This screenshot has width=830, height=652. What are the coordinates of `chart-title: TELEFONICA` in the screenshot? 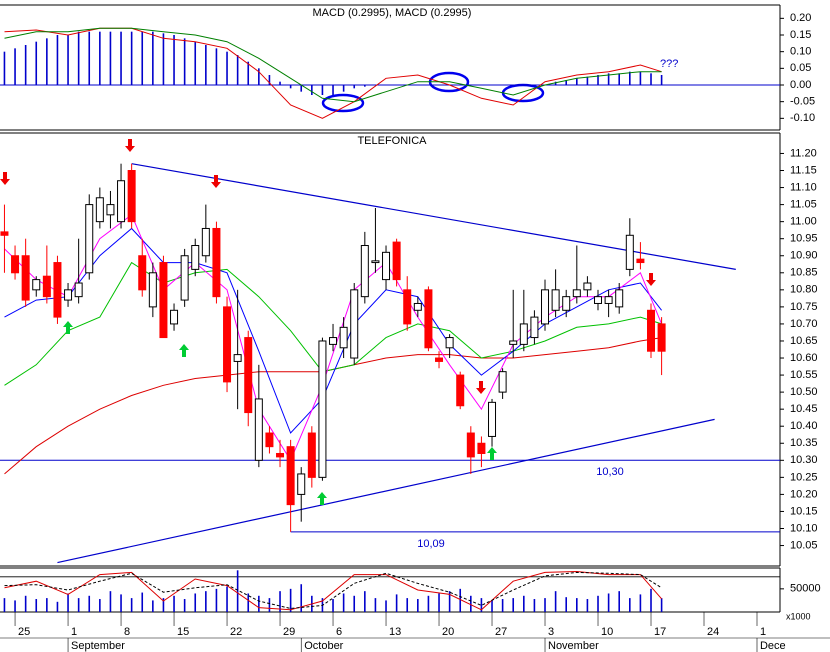 It's located at (392, 141).